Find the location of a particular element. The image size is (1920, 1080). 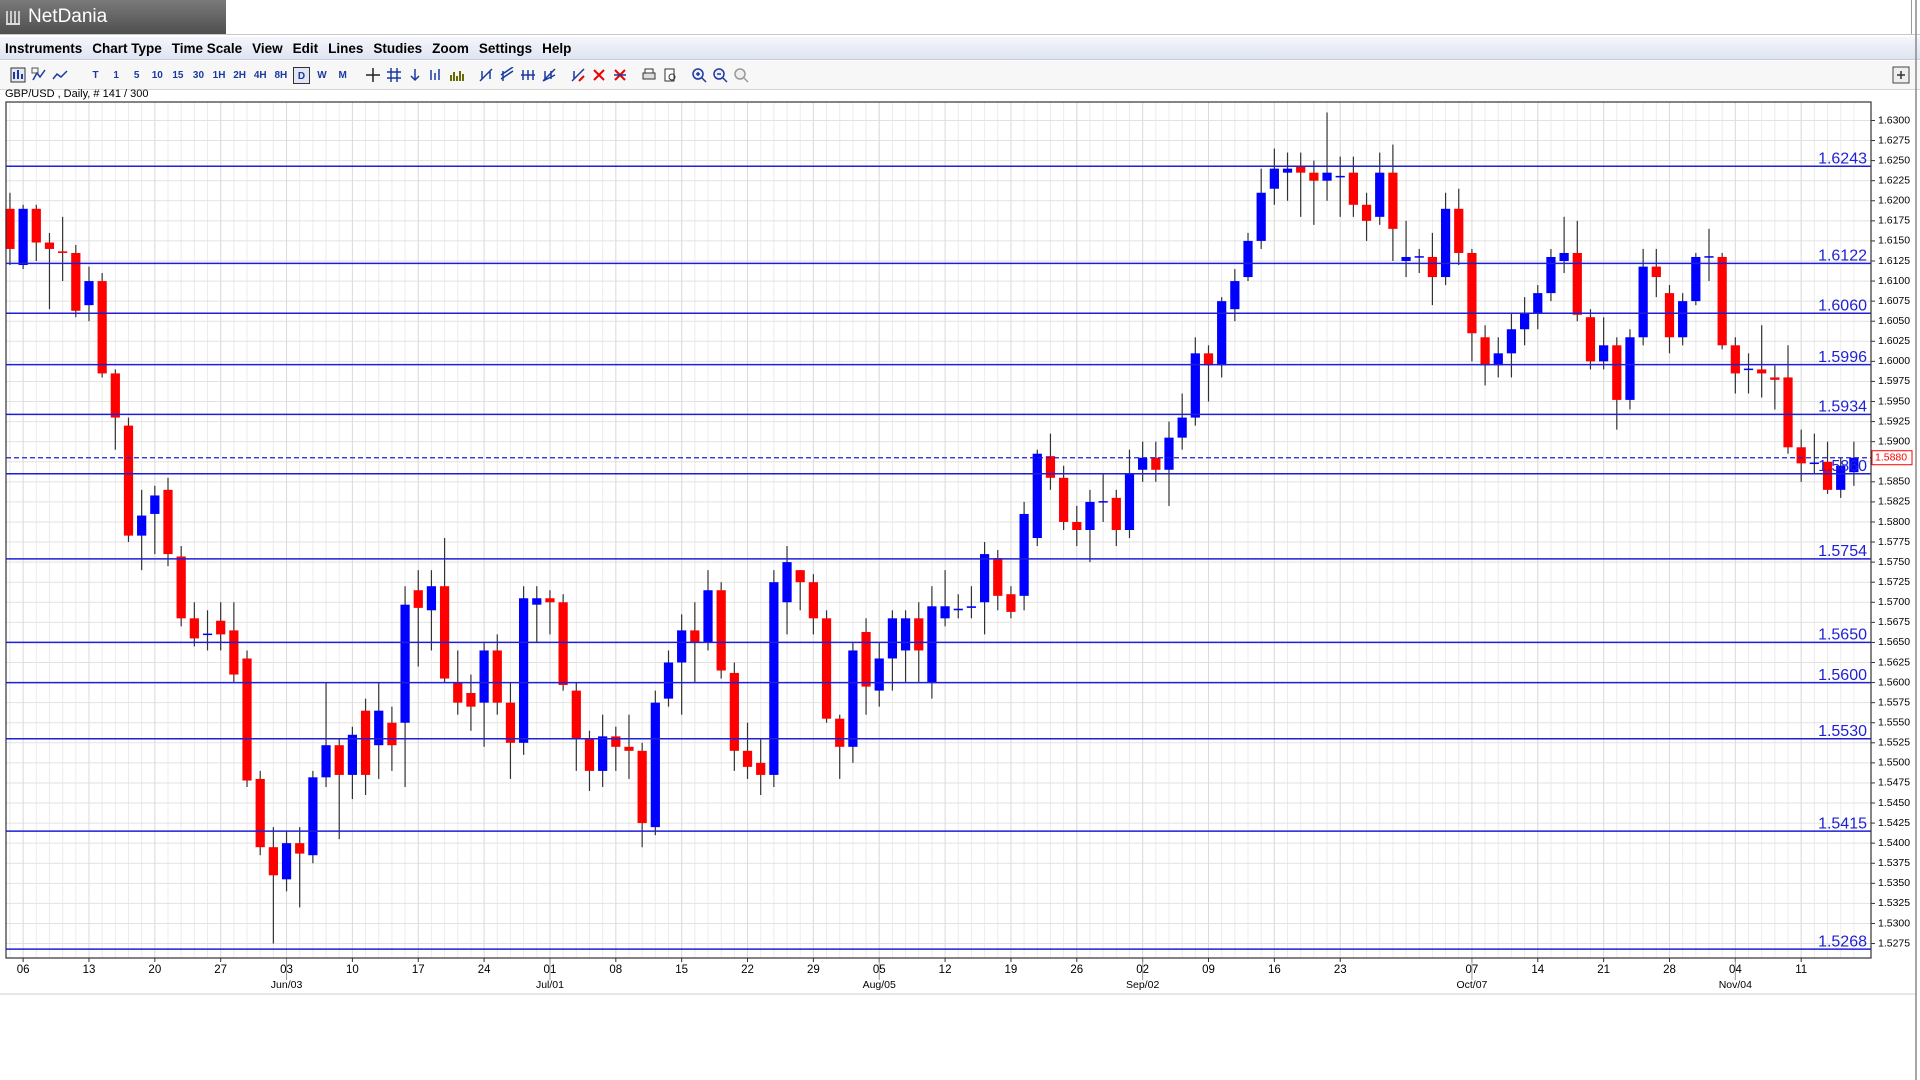

timeframe-button: 4H is located at coordinates (260, 75).